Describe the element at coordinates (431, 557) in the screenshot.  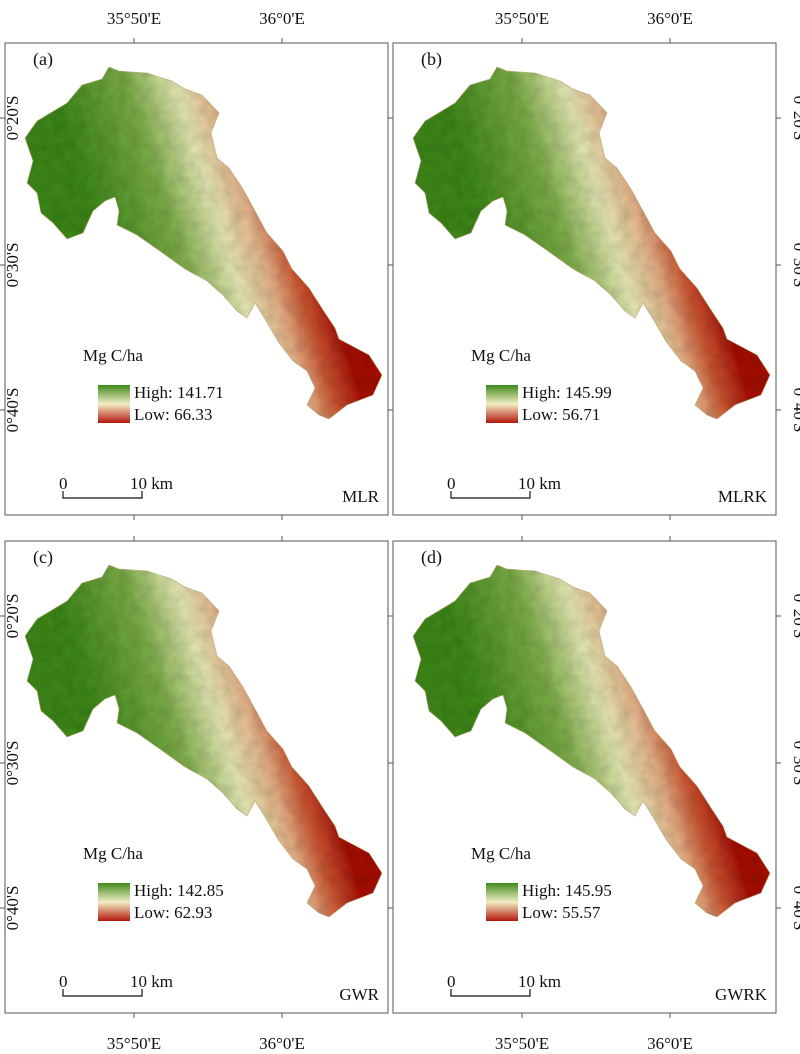
I see `panel-letter: (d)` at that location.